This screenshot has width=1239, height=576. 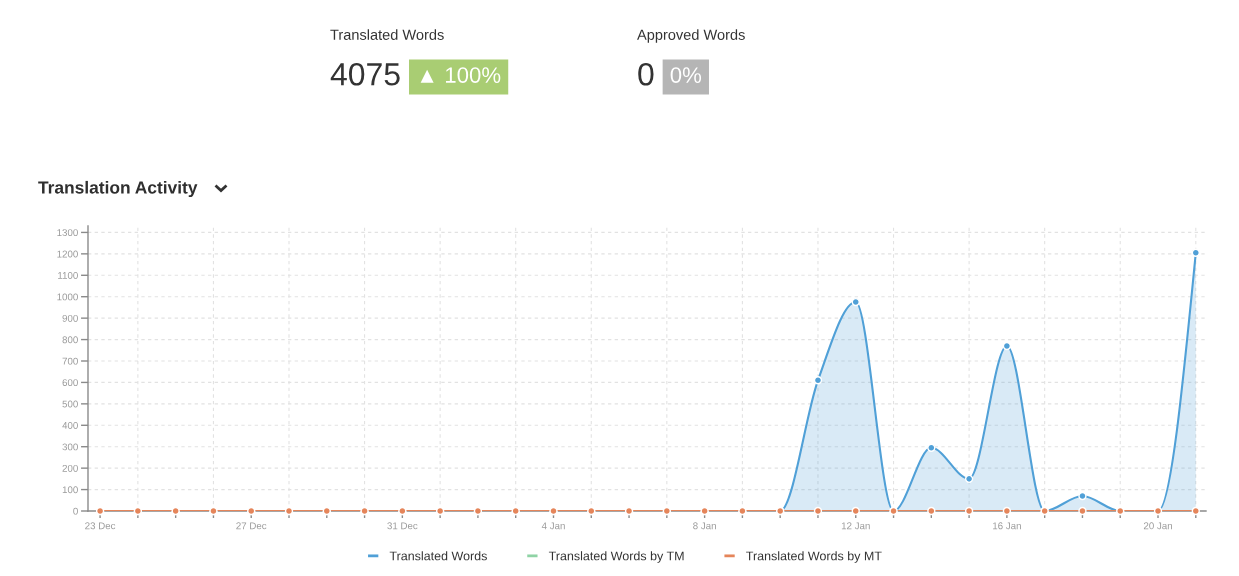 What do you see at coordinates (814, 557) in the screenshot?
I see `legend-label: Translated Words by MT` at bounding box center [814, 557].